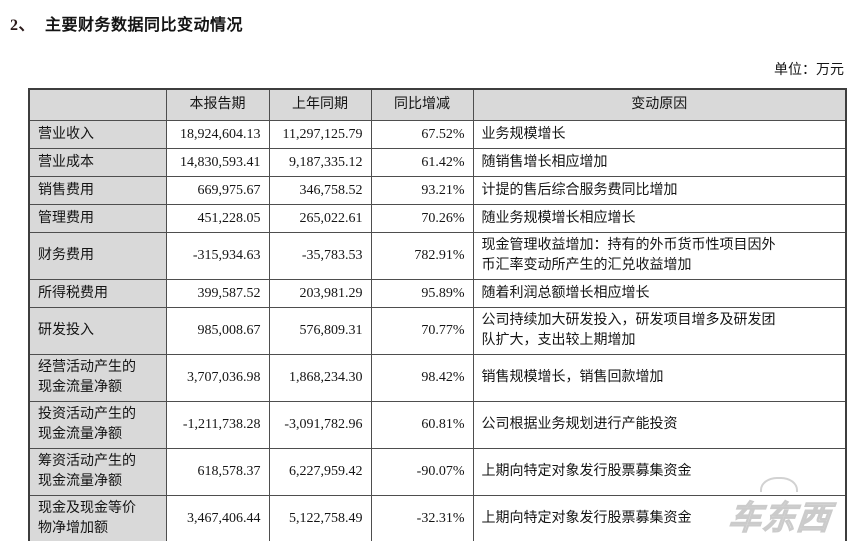 The width and height of the screenshot is (850, 541). Describe the element at coordinates (422, 293) in the screenshot. I see `yoy-change-value: 95.89%` at that location.